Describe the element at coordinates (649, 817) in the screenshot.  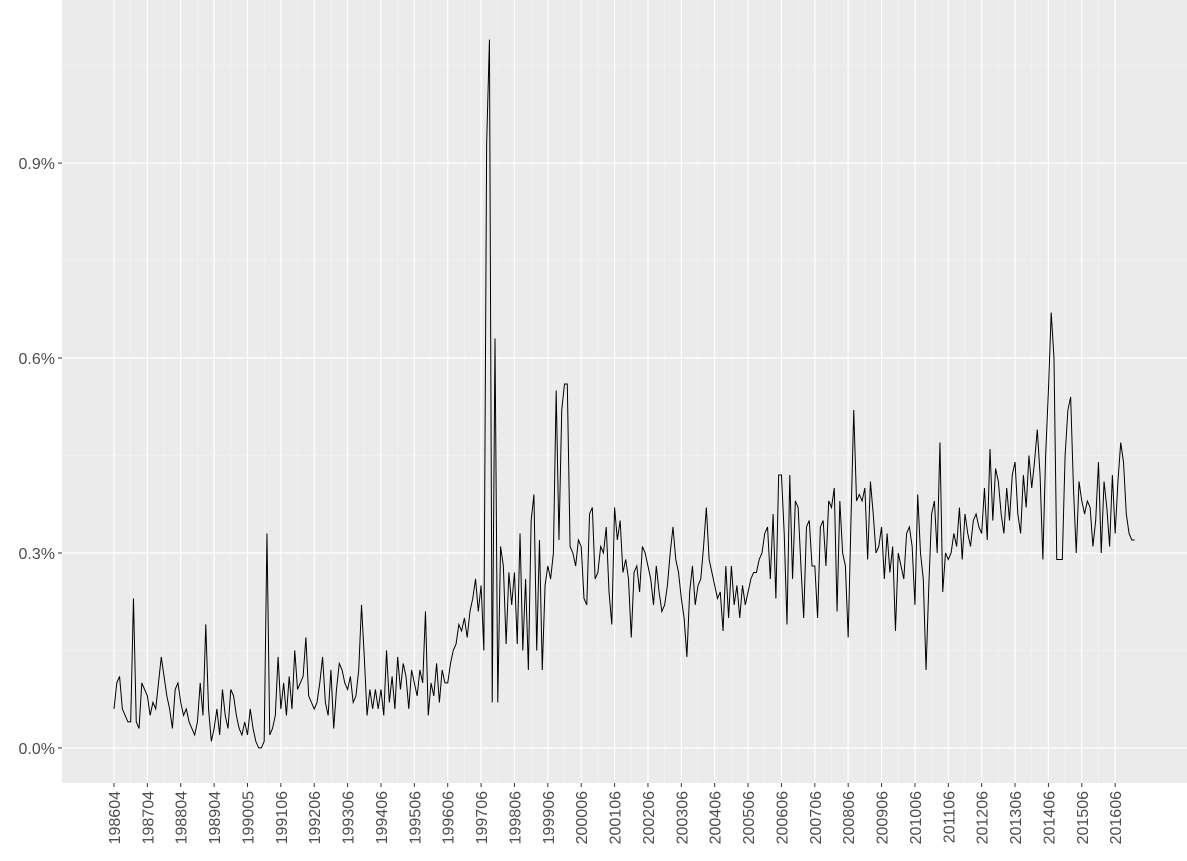
I see `x-tick-label: 200206` at that location.